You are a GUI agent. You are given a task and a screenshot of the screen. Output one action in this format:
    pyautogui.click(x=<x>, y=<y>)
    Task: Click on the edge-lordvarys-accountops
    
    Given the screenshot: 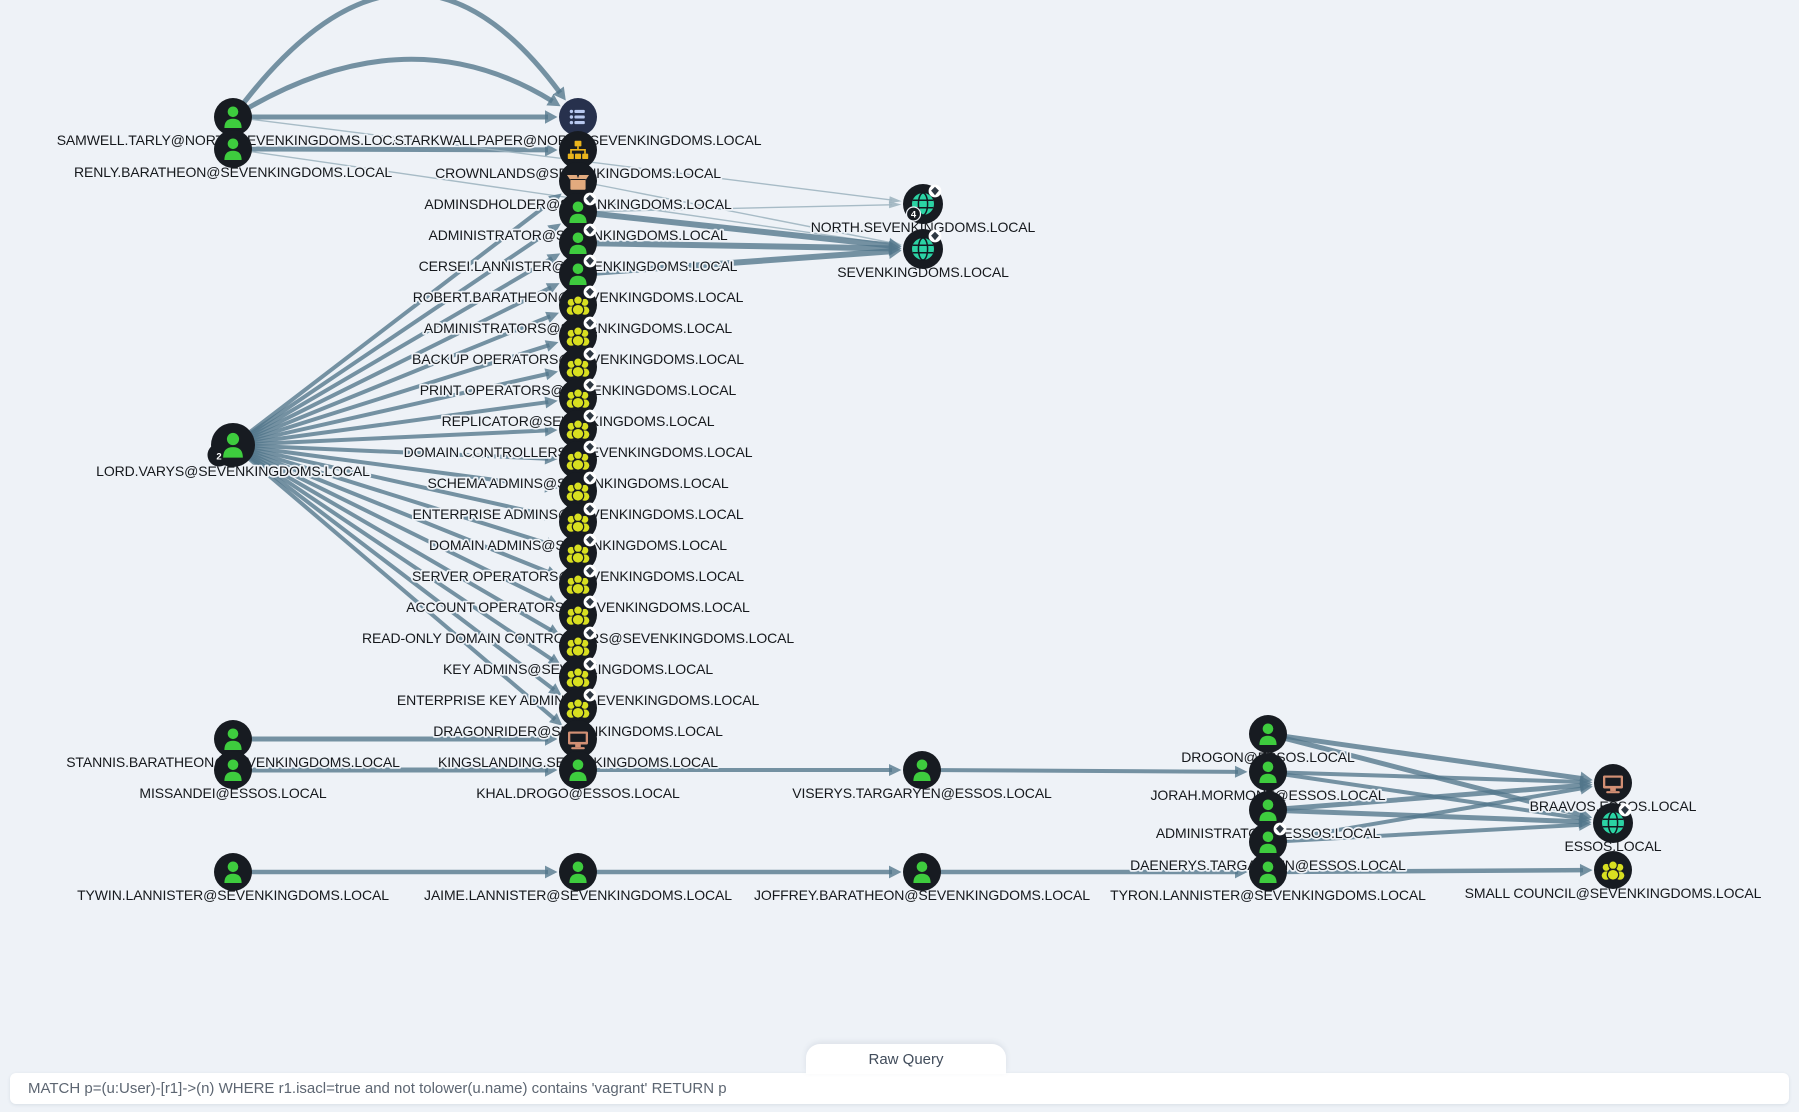 What is the action you would take?
    pyautogui.click(x=391, y=509)
    